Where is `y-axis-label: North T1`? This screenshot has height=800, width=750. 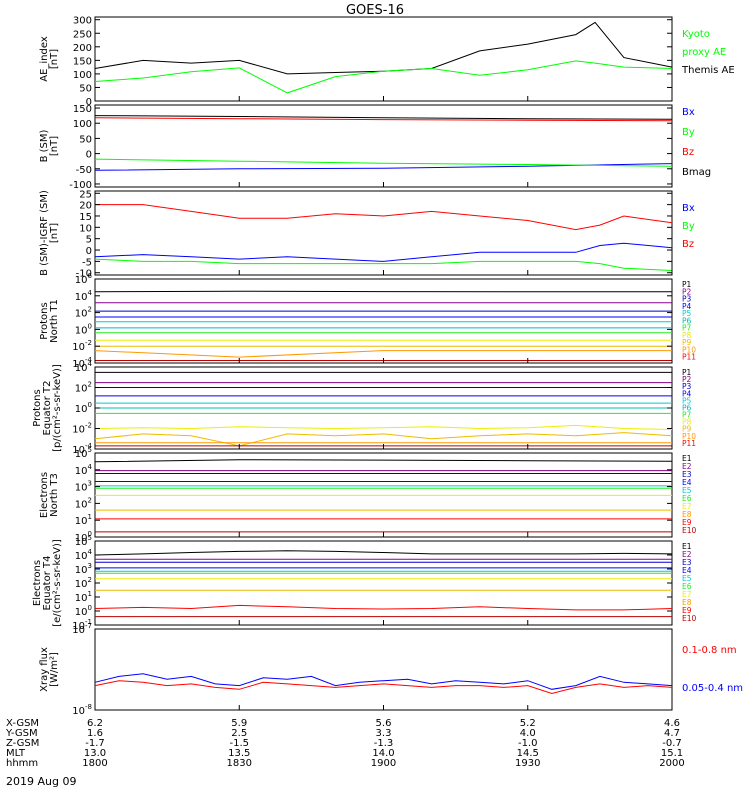
y-axis-label: North T1 is located at coordinates (54, 321).